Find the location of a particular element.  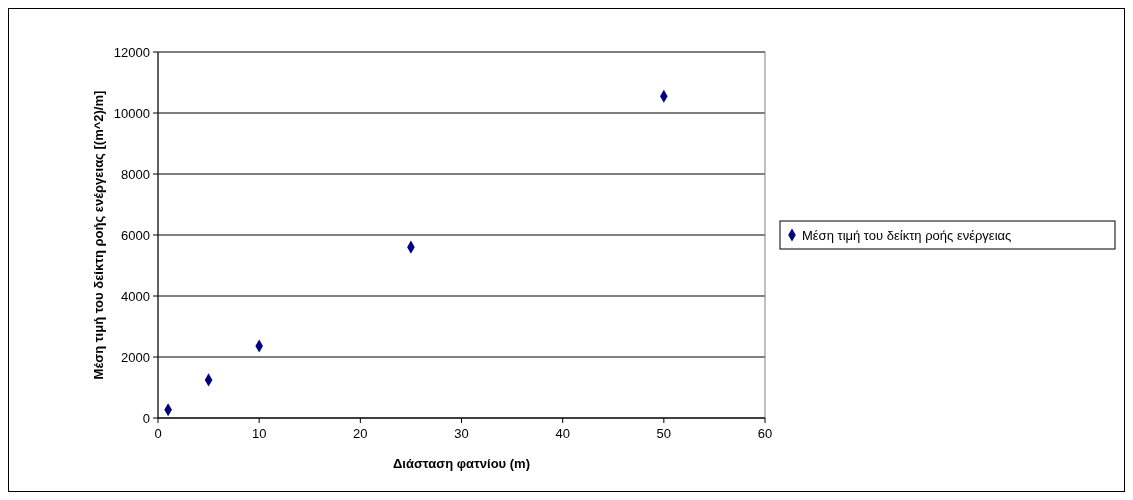

x-tick-label: 0 is located at coordinates (158, 433).